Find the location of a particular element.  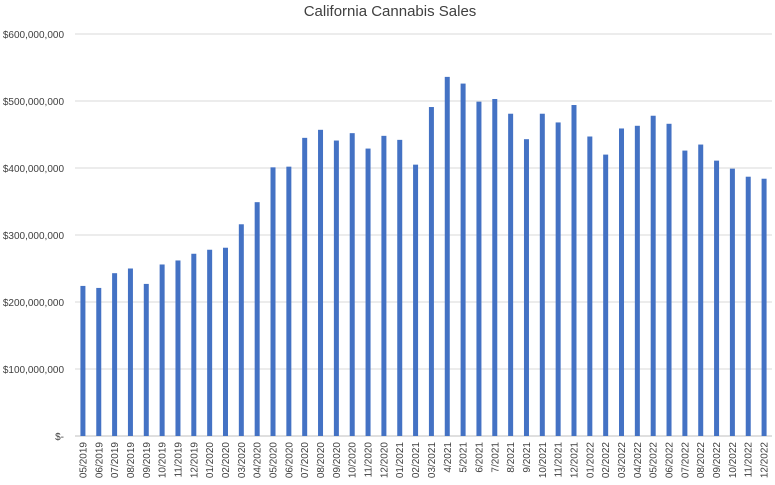

x-tick-label: 01/2022 is located at coordinates (590, 460).